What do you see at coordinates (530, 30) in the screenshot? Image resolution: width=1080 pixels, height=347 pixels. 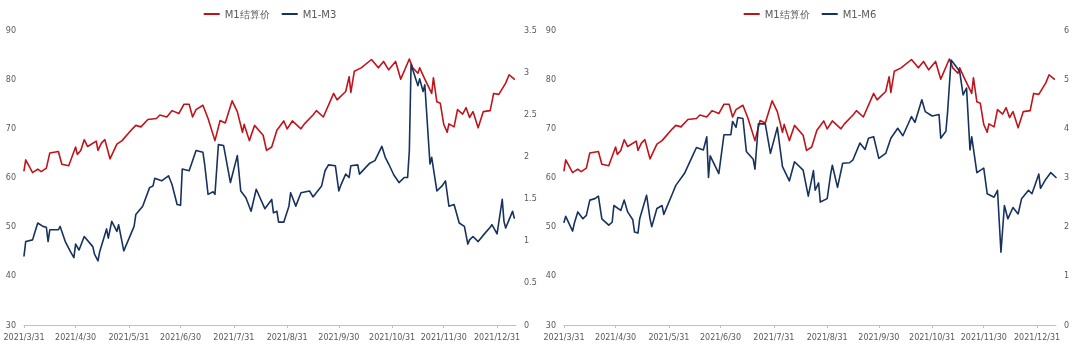 I see `y2-tick-label: 3.5` at bounding box center [530, 30].